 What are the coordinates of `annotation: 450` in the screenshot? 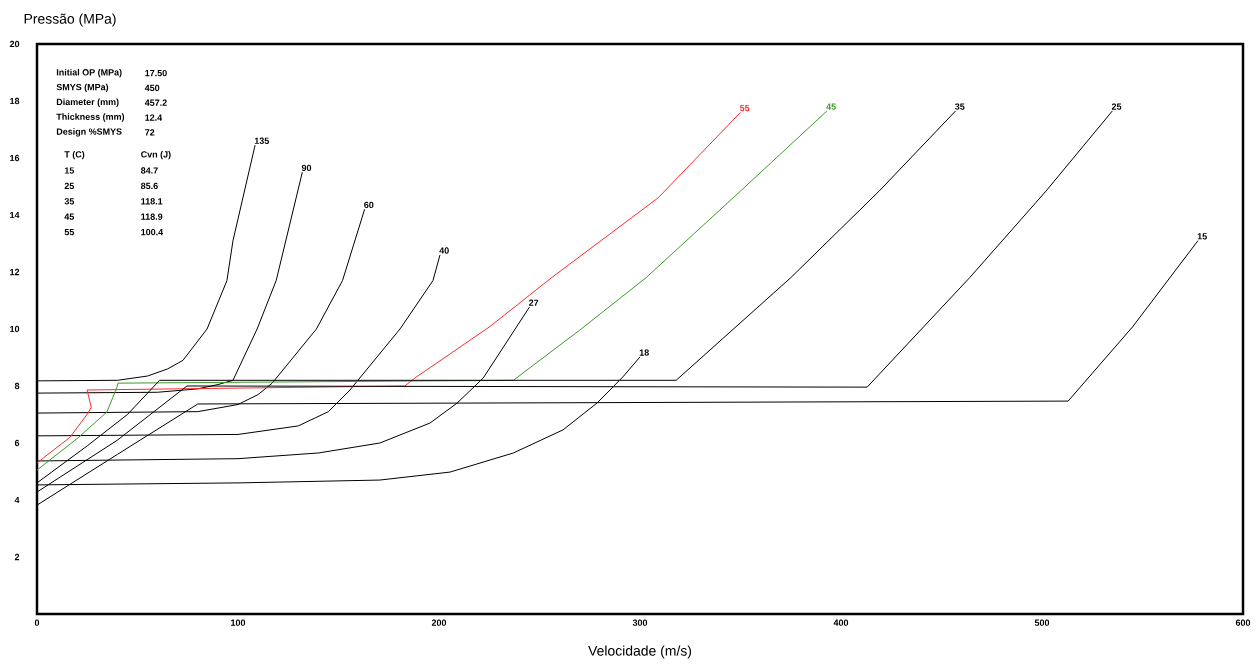 It's located at (152, 88).